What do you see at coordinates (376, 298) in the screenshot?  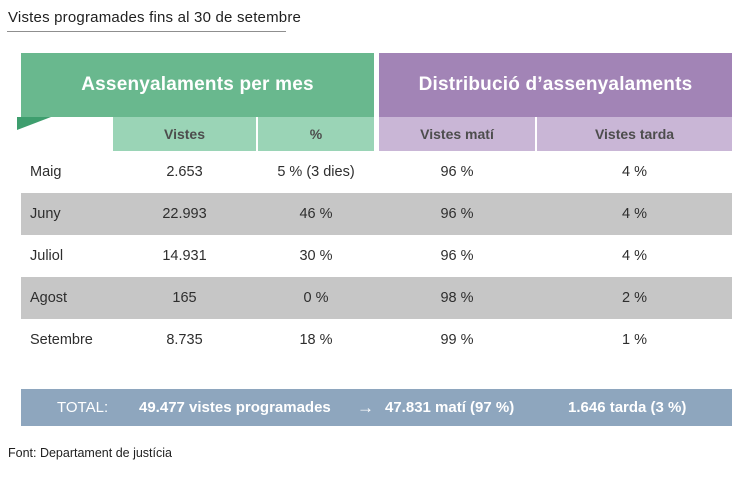 I see `table-row-agost: Agost 165 0 % 98 % 2 %` at bounding box center [376, 298].